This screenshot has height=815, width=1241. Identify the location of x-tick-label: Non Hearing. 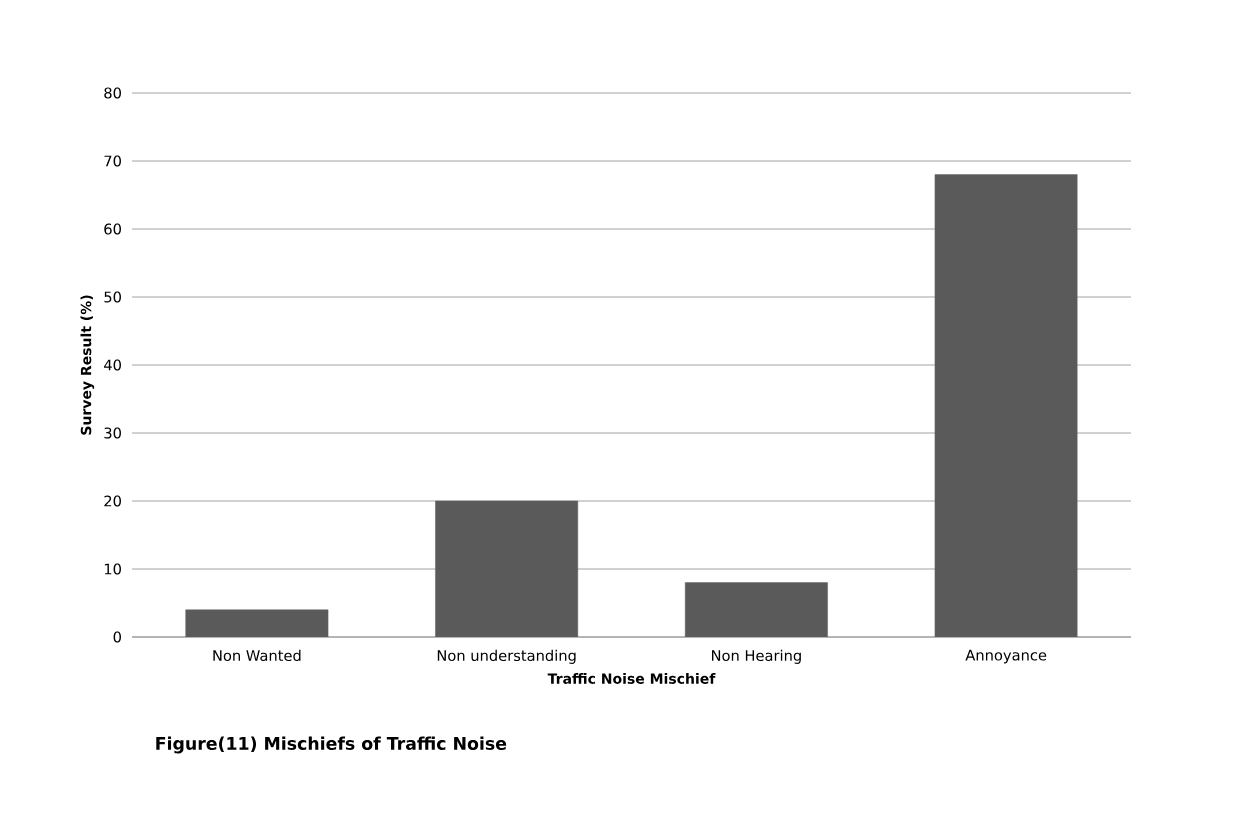
(756, 656).